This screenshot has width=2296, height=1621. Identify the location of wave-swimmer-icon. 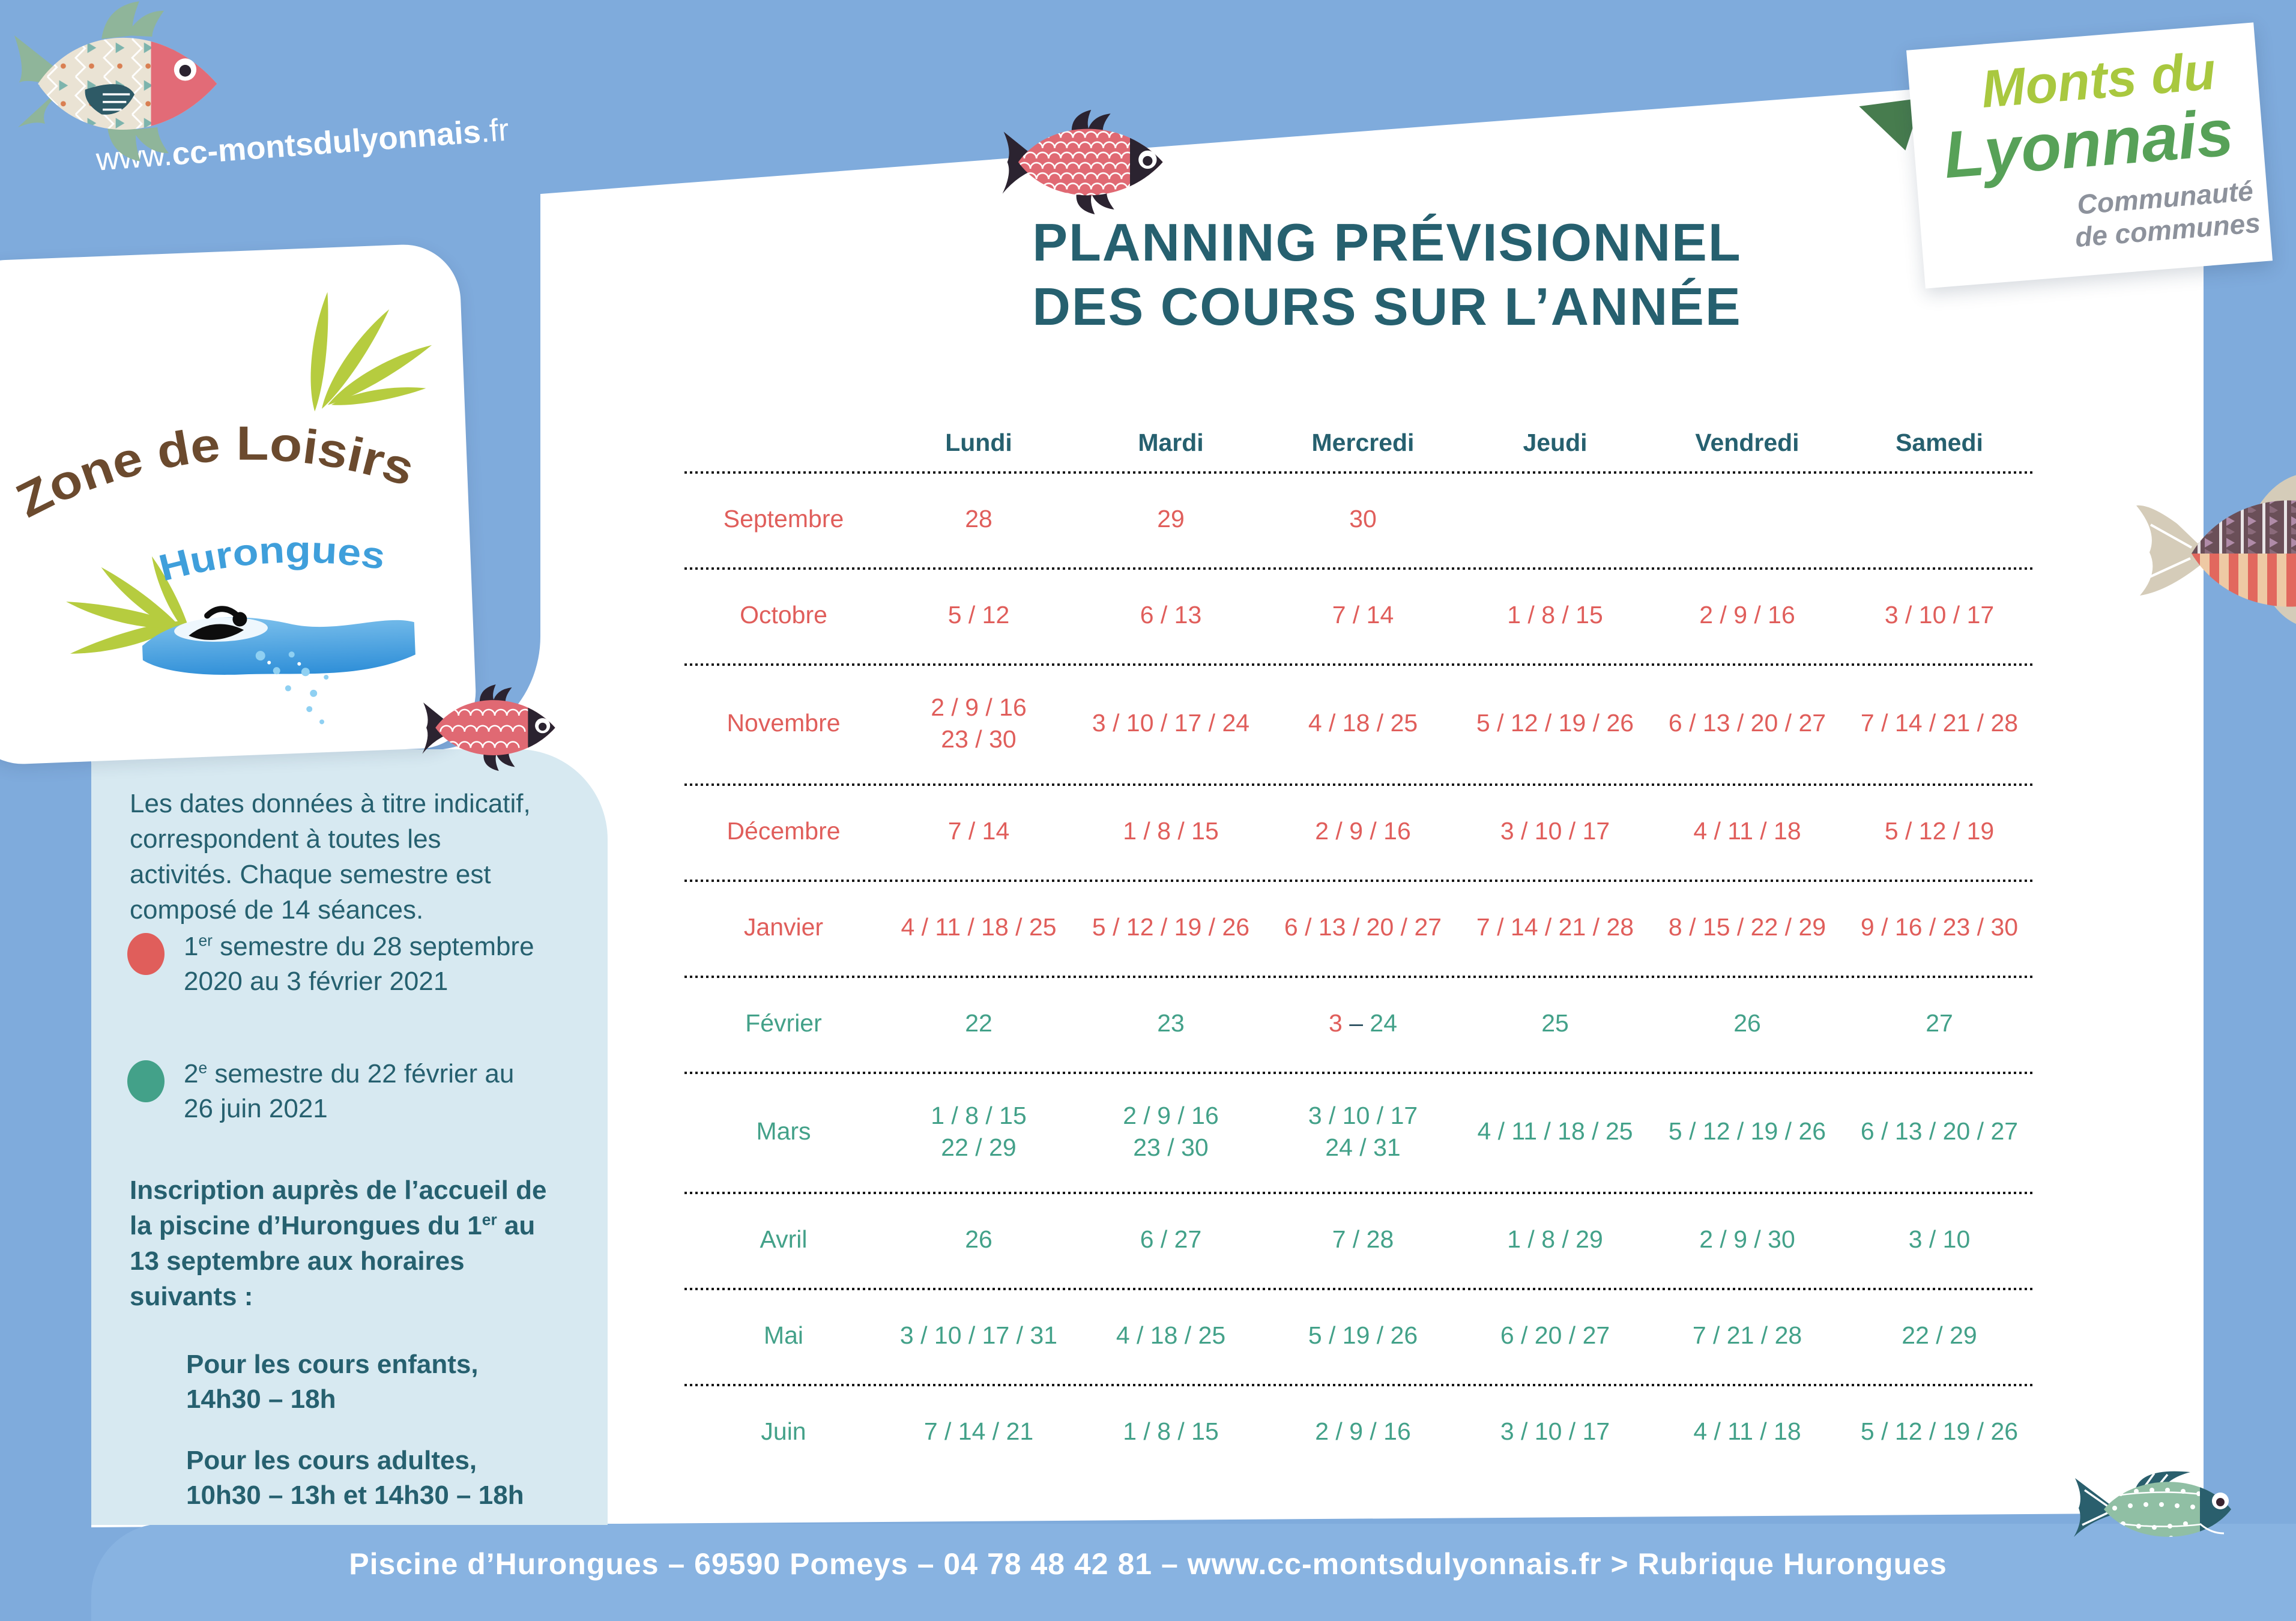
(279, 665).